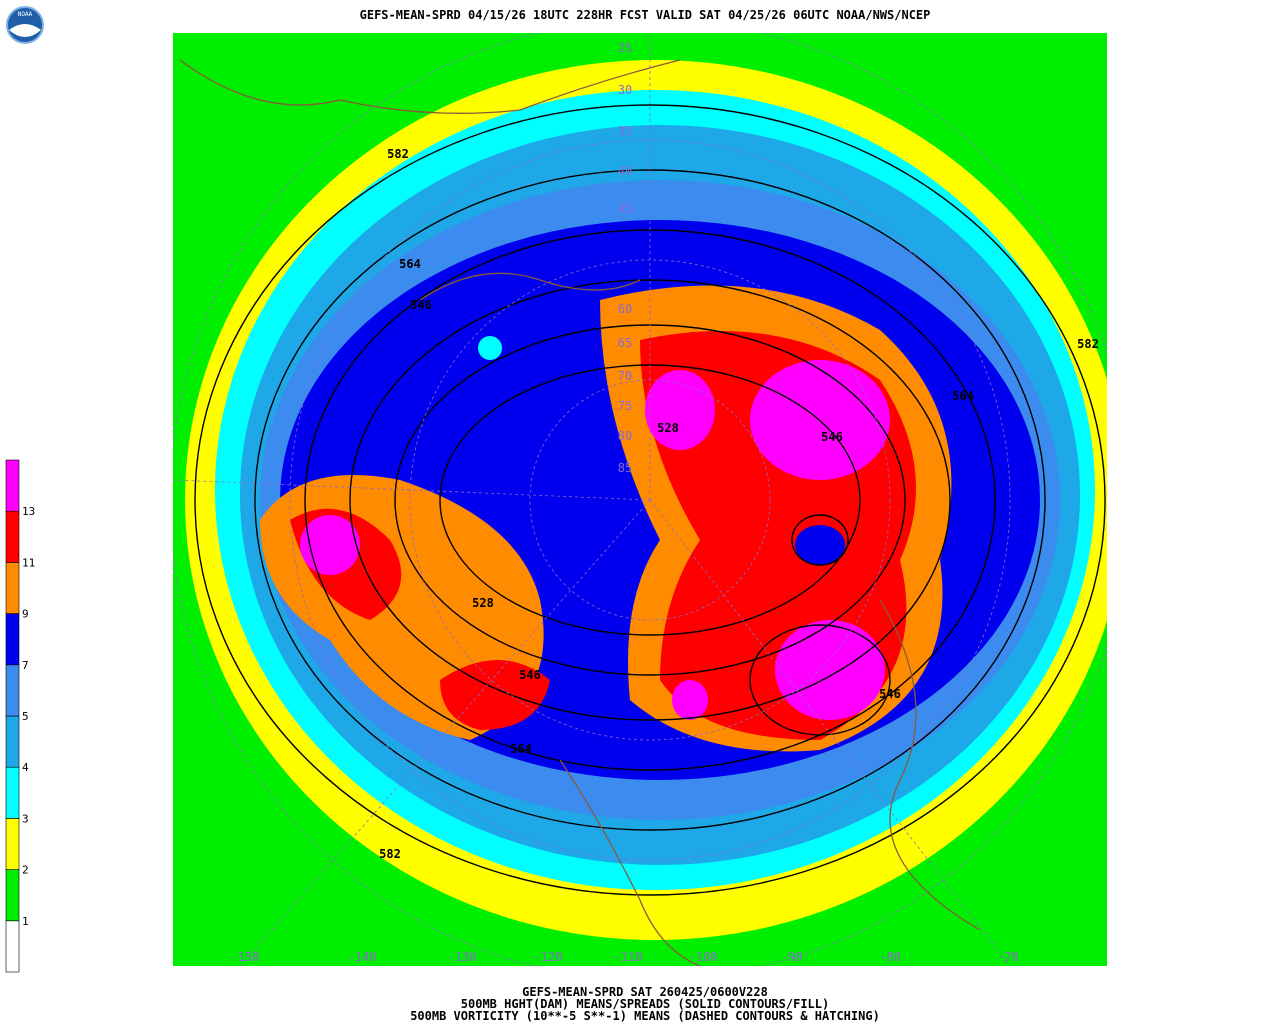 The image size is (1280, 1028). I want to click on legend-label: 4, so click(25, 767).